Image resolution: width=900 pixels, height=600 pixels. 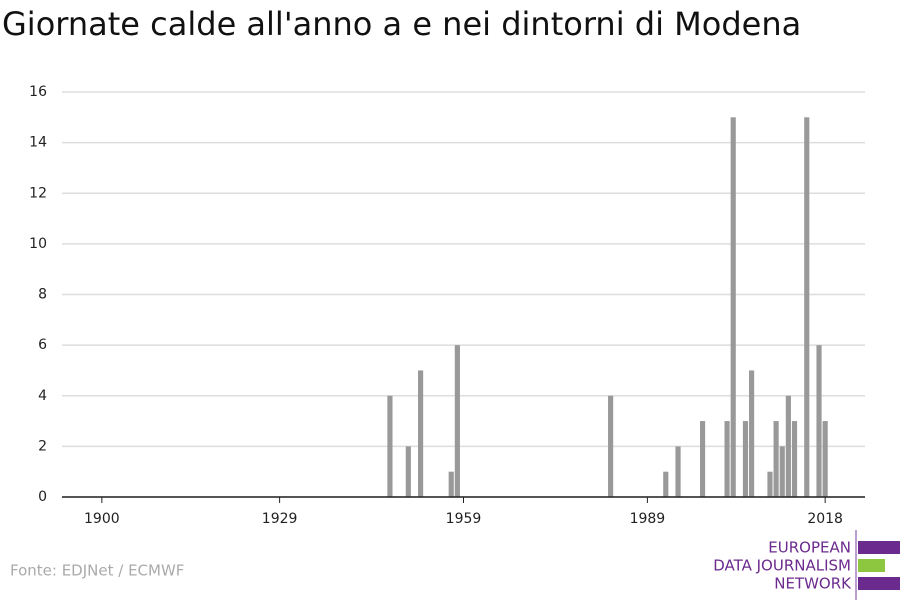 What do you see at coordinates (42, 497) in the screenshot?
I see `y-tick-label: 0` at bounding box center [42, 497].